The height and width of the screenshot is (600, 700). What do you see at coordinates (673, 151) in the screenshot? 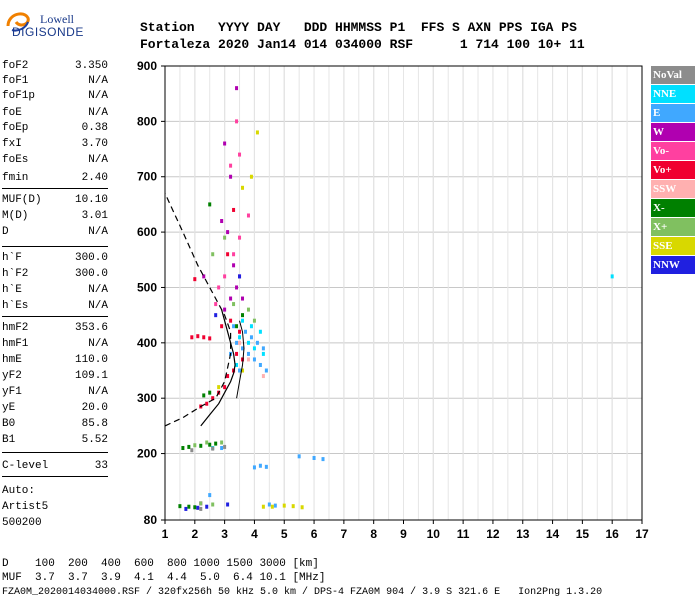
I see `legend-item: Vo-` at bounding box center [673, 151].